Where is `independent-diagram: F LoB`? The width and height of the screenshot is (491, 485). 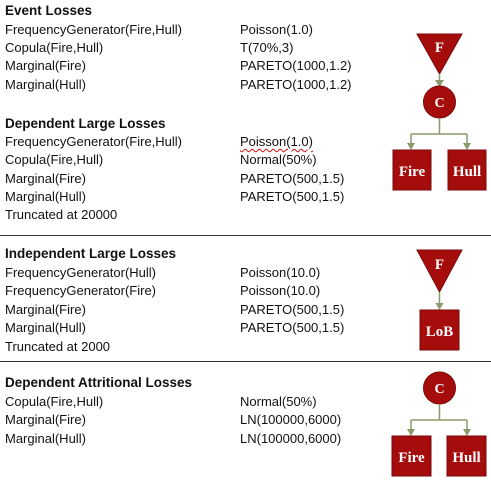
independent-diagram: F LoB is located at coordinates (439, 300).